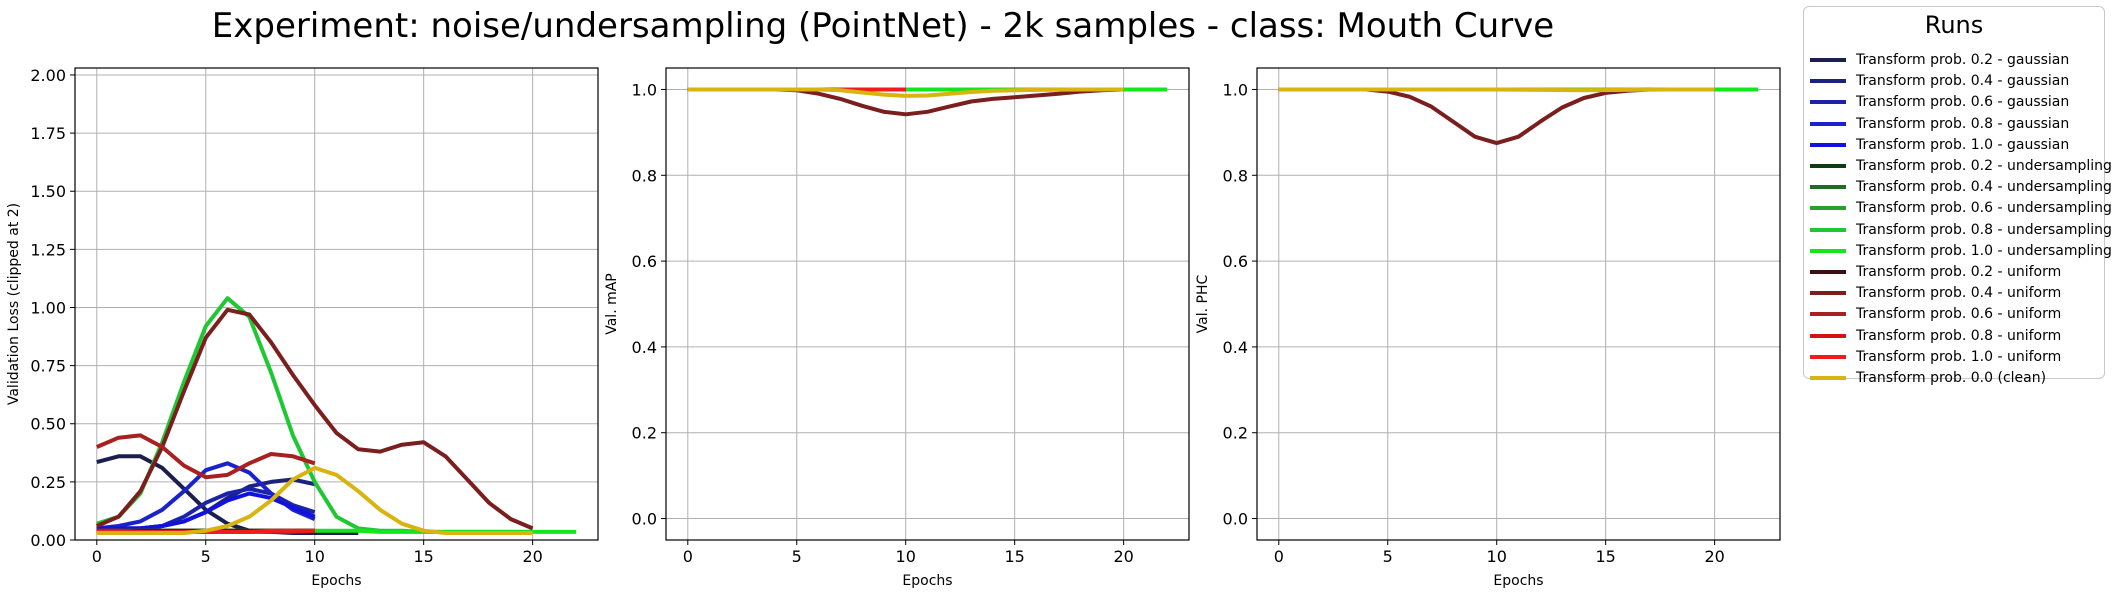 The width and height of the screenshot is (2115, 598). I want to click on legend-entry: Transform prob. 0.8 - gaussian, so click(1954, 124).